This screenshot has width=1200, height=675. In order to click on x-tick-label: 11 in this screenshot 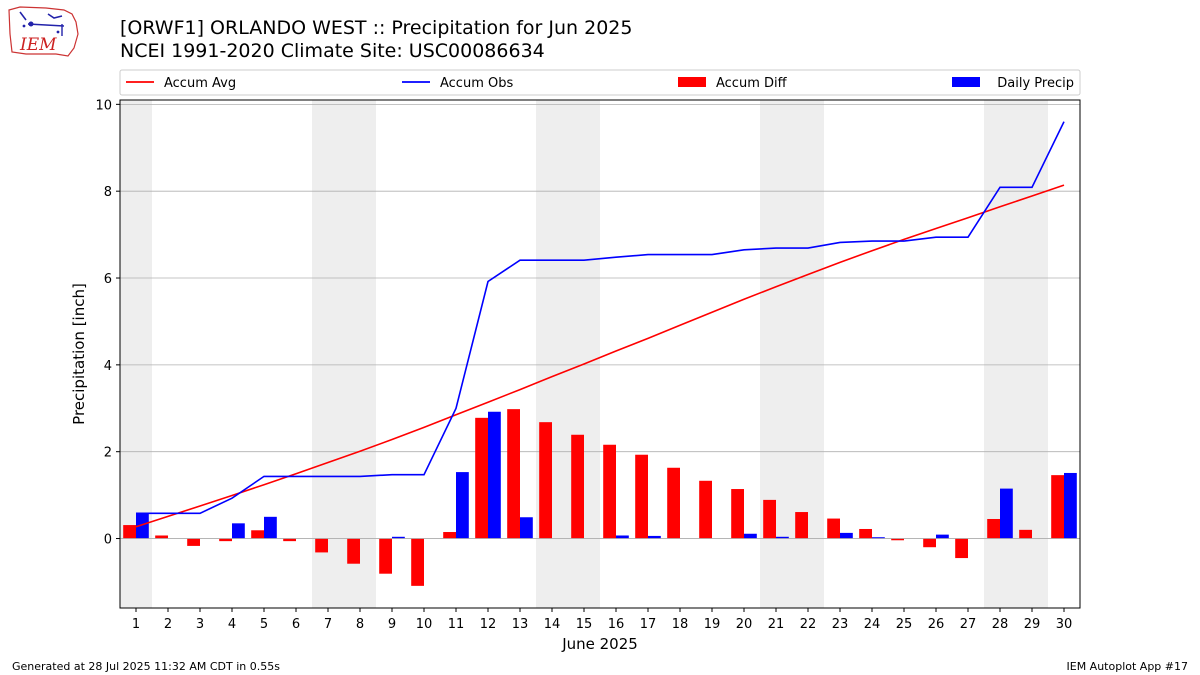, I will do `click(456, 624)`.